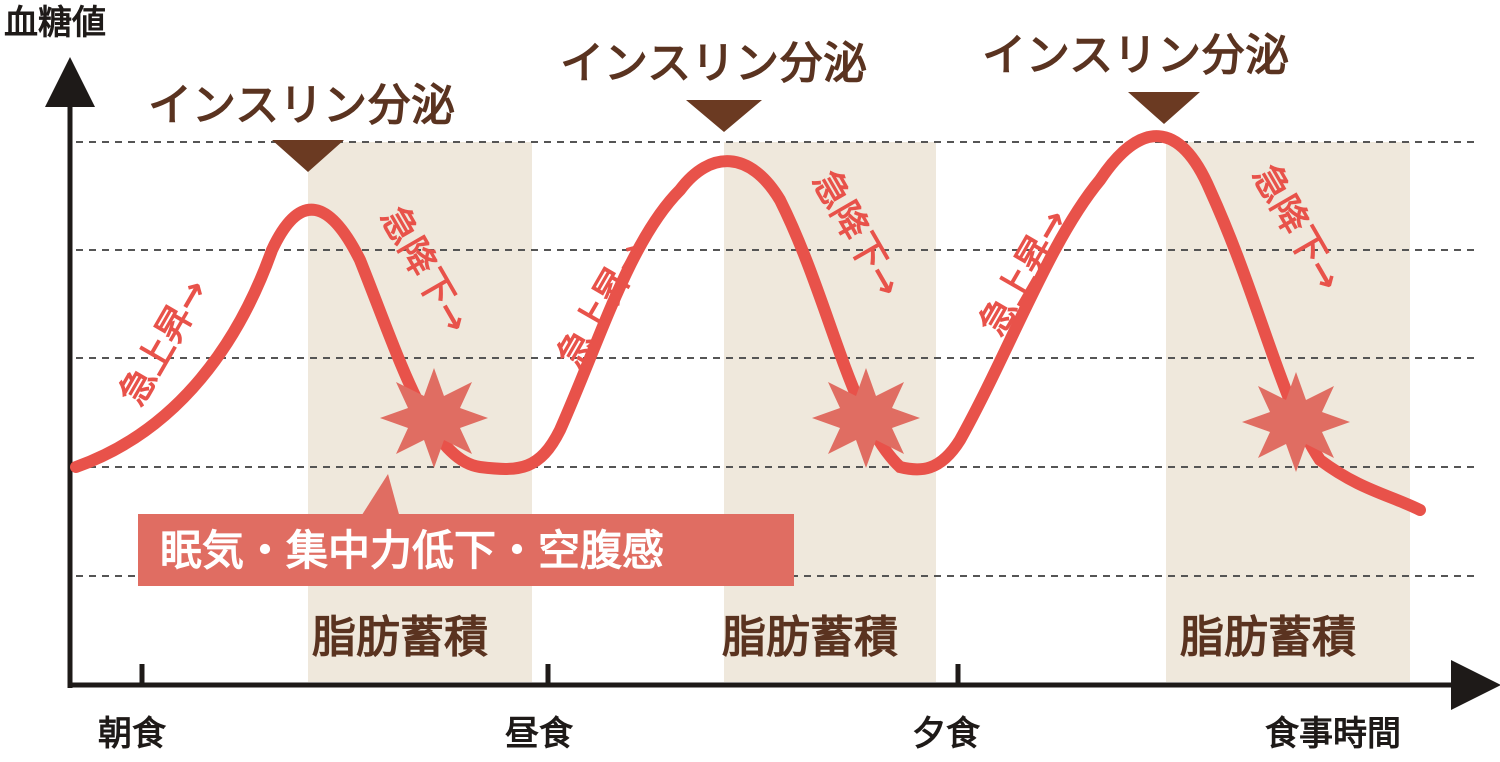  What do you see at coordinates (1333, 734) in the screenshot?
I see `x-axis-label: 食事時間` at bounding box center [1333, 734].